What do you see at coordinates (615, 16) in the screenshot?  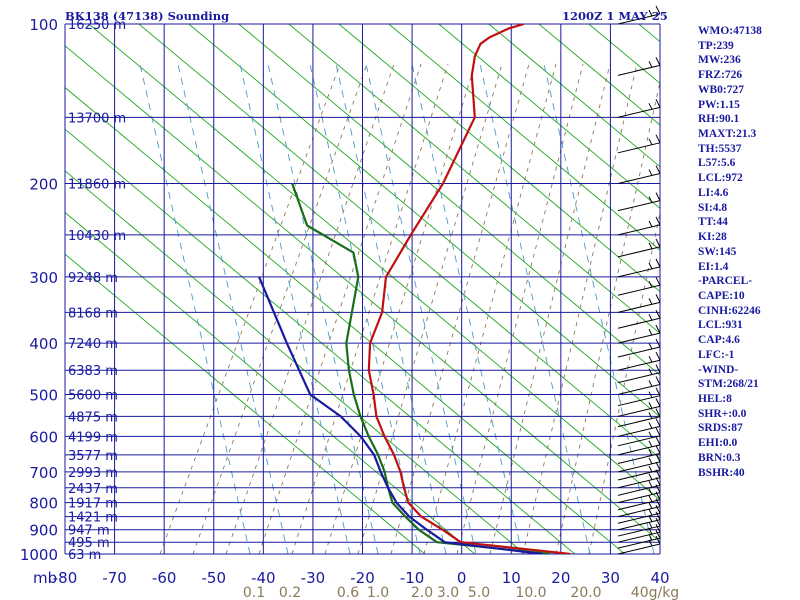 I see `chart-date: 1200Z 1 MAY 25` at bounding box center [615, 16].